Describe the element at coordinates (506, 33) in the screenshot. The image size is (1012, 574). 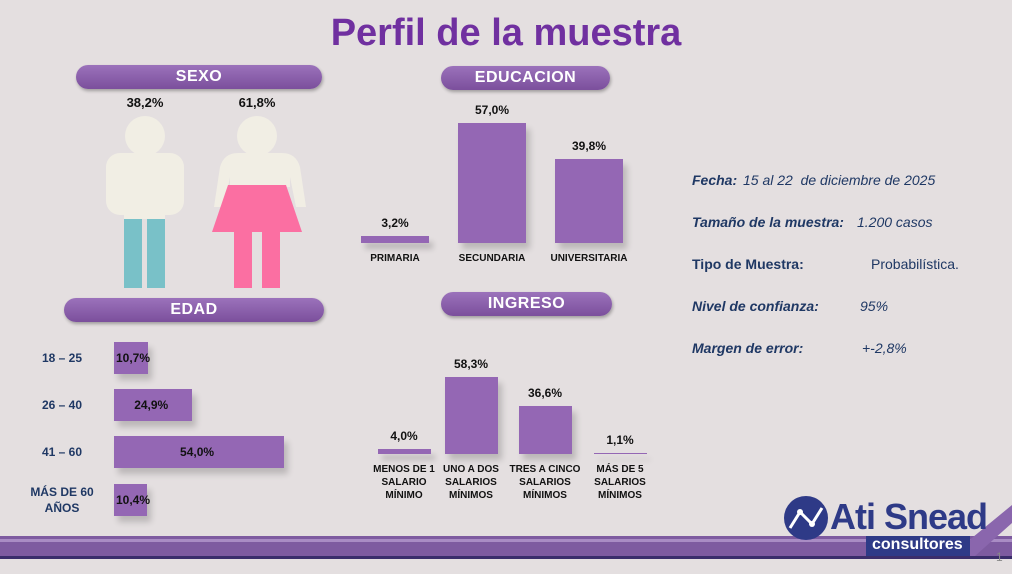
I see `slide-title: Perfil de la muestra` at that location.